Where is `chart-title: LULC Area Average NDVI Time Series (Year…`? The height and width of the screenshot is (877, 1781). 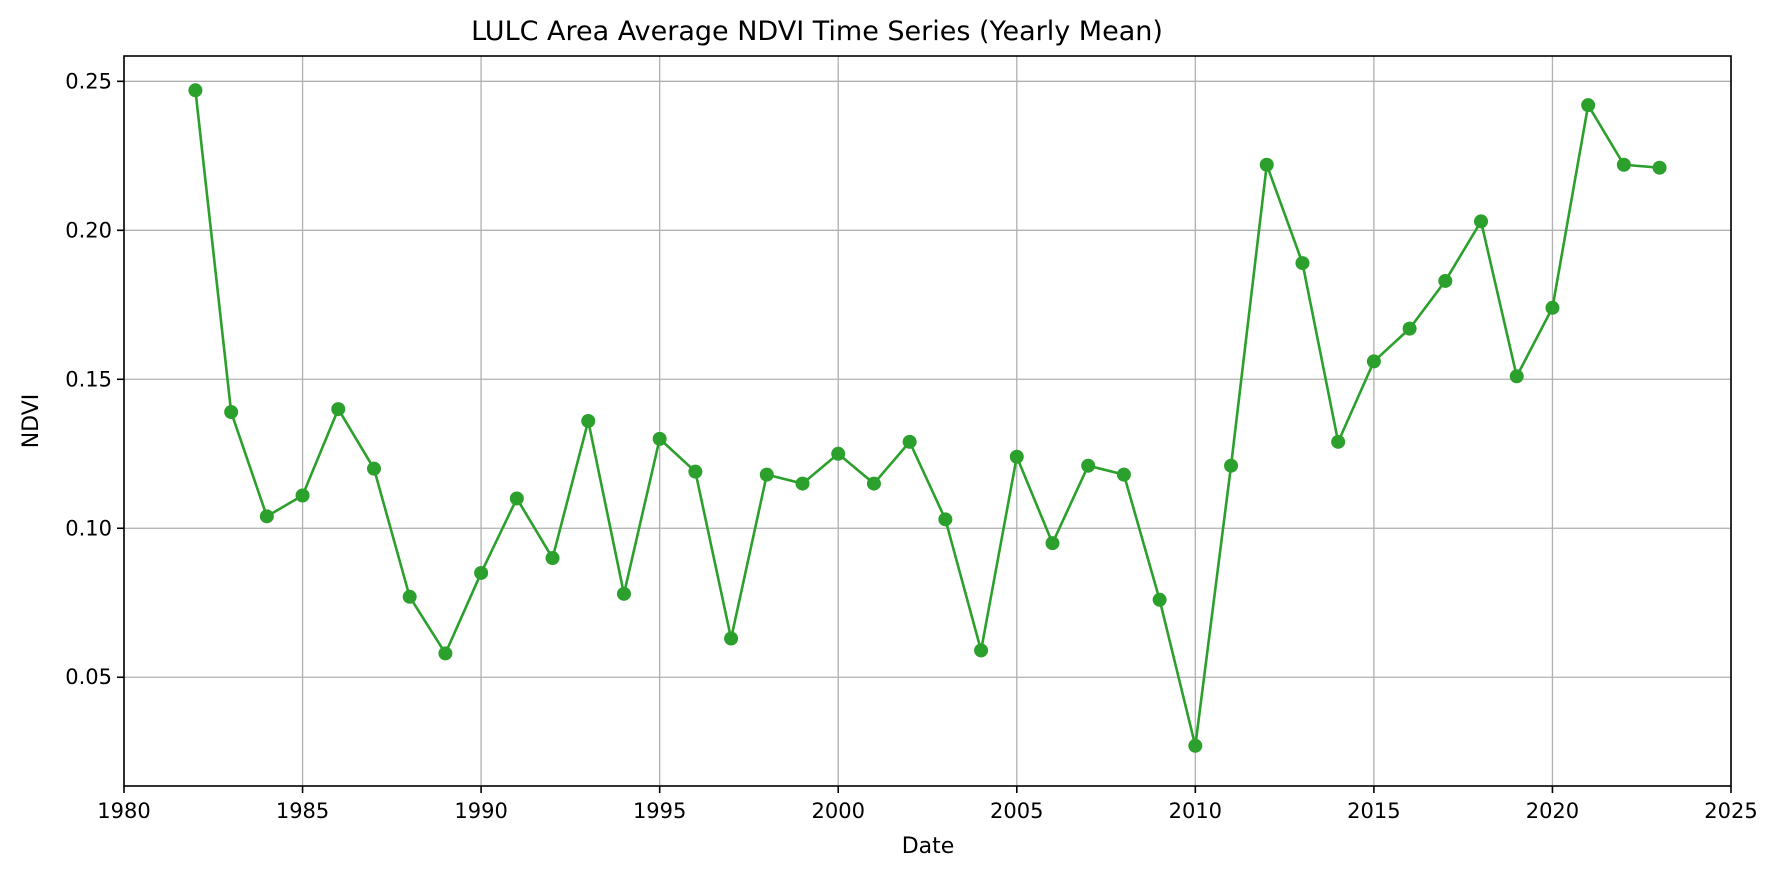
chart-title: LULC Area Average NDVI Time Series (Year… is located at coordinates (817, 31).